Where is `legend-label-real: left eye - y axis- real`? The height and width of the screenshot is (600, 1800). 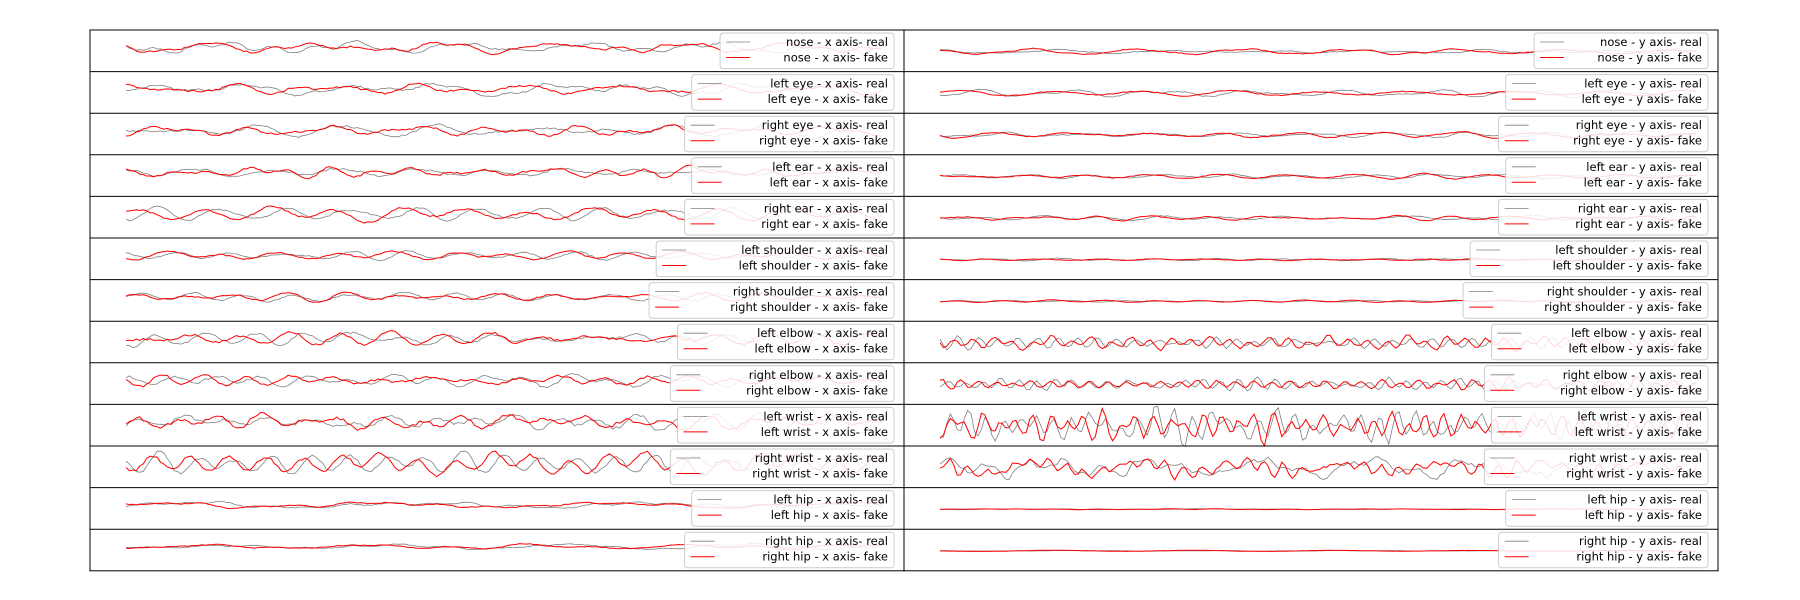
legend-label-real: left eye - y axis- real is located at coordinates (1643, 84).